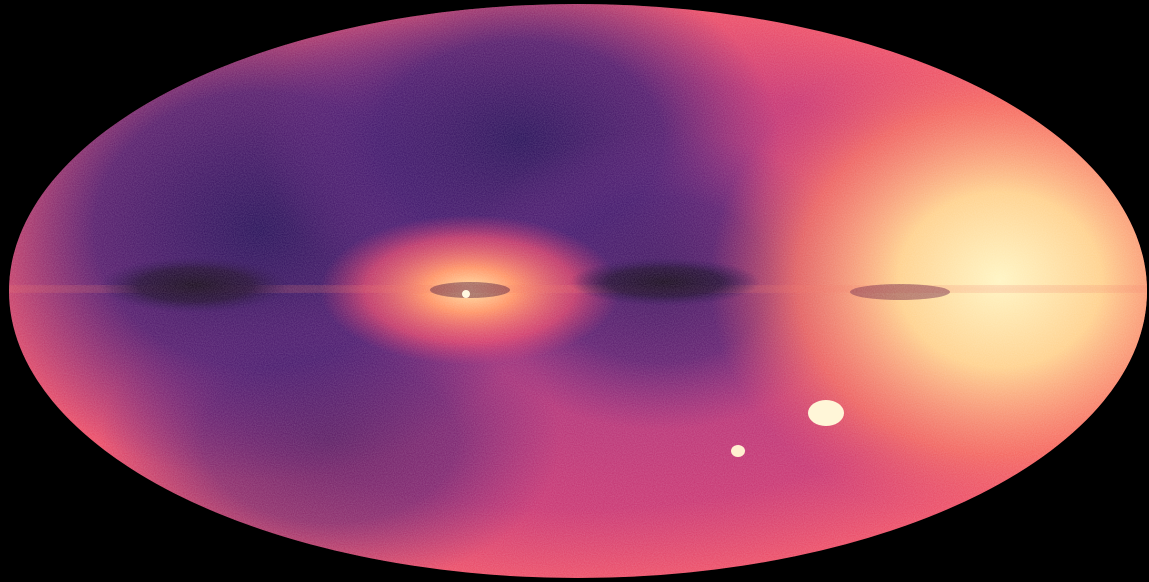 The image size is (1149, 582). Describe the element at coordinates (738, 451) in the screenshot. I see `small-magellanic-cloud` at that location.